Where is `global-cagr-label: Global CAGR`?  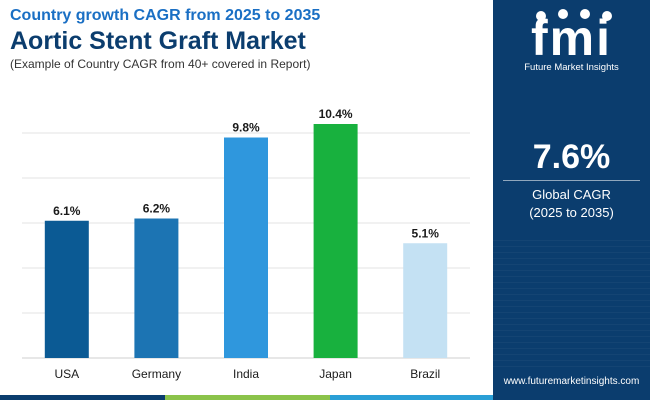 global-cagr-label: Global CAGR is located at coordinates (571, 194).